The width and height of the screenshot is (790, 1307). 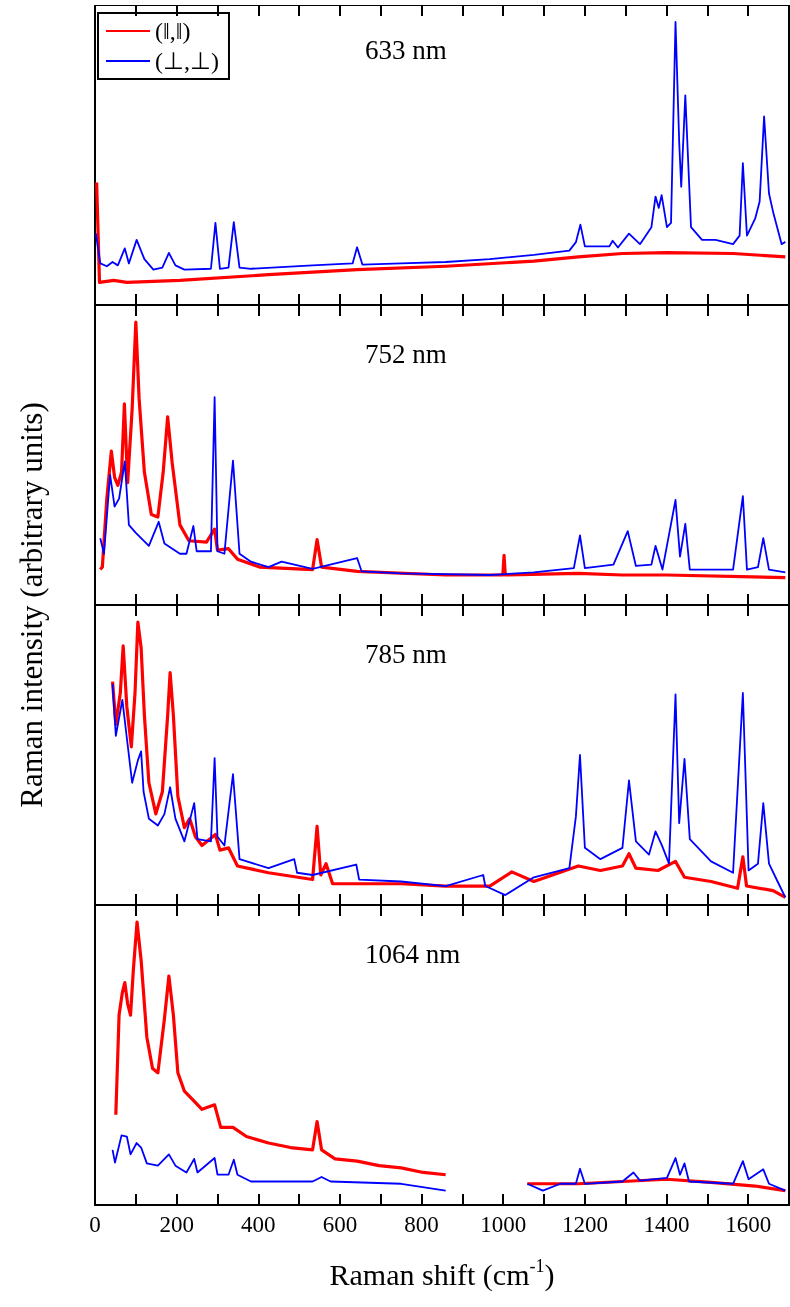 What do you see at coordinates (584, 1224) in the screenshot?
I see `x-tick-label: 1200` at bounding box center [584, 1224].